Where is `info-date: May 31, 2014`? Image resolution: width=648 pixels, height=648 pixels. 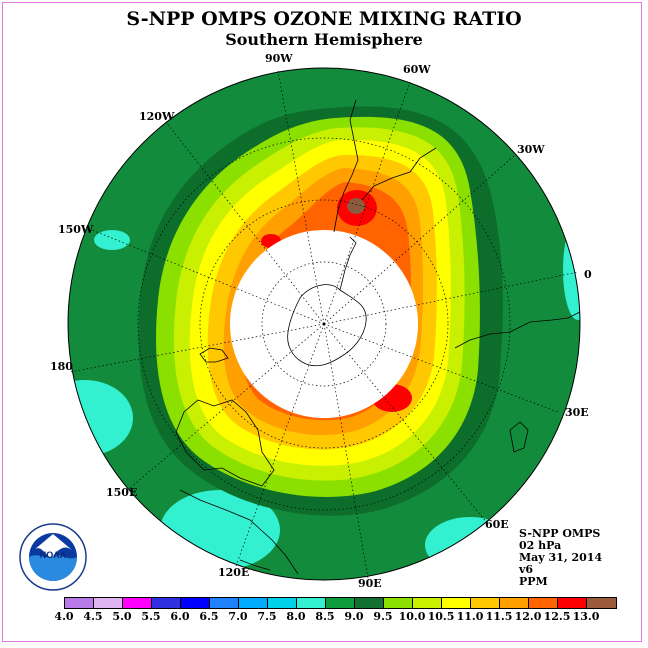 info-date: May 31, 2014 is located at coordinates (561, 557).